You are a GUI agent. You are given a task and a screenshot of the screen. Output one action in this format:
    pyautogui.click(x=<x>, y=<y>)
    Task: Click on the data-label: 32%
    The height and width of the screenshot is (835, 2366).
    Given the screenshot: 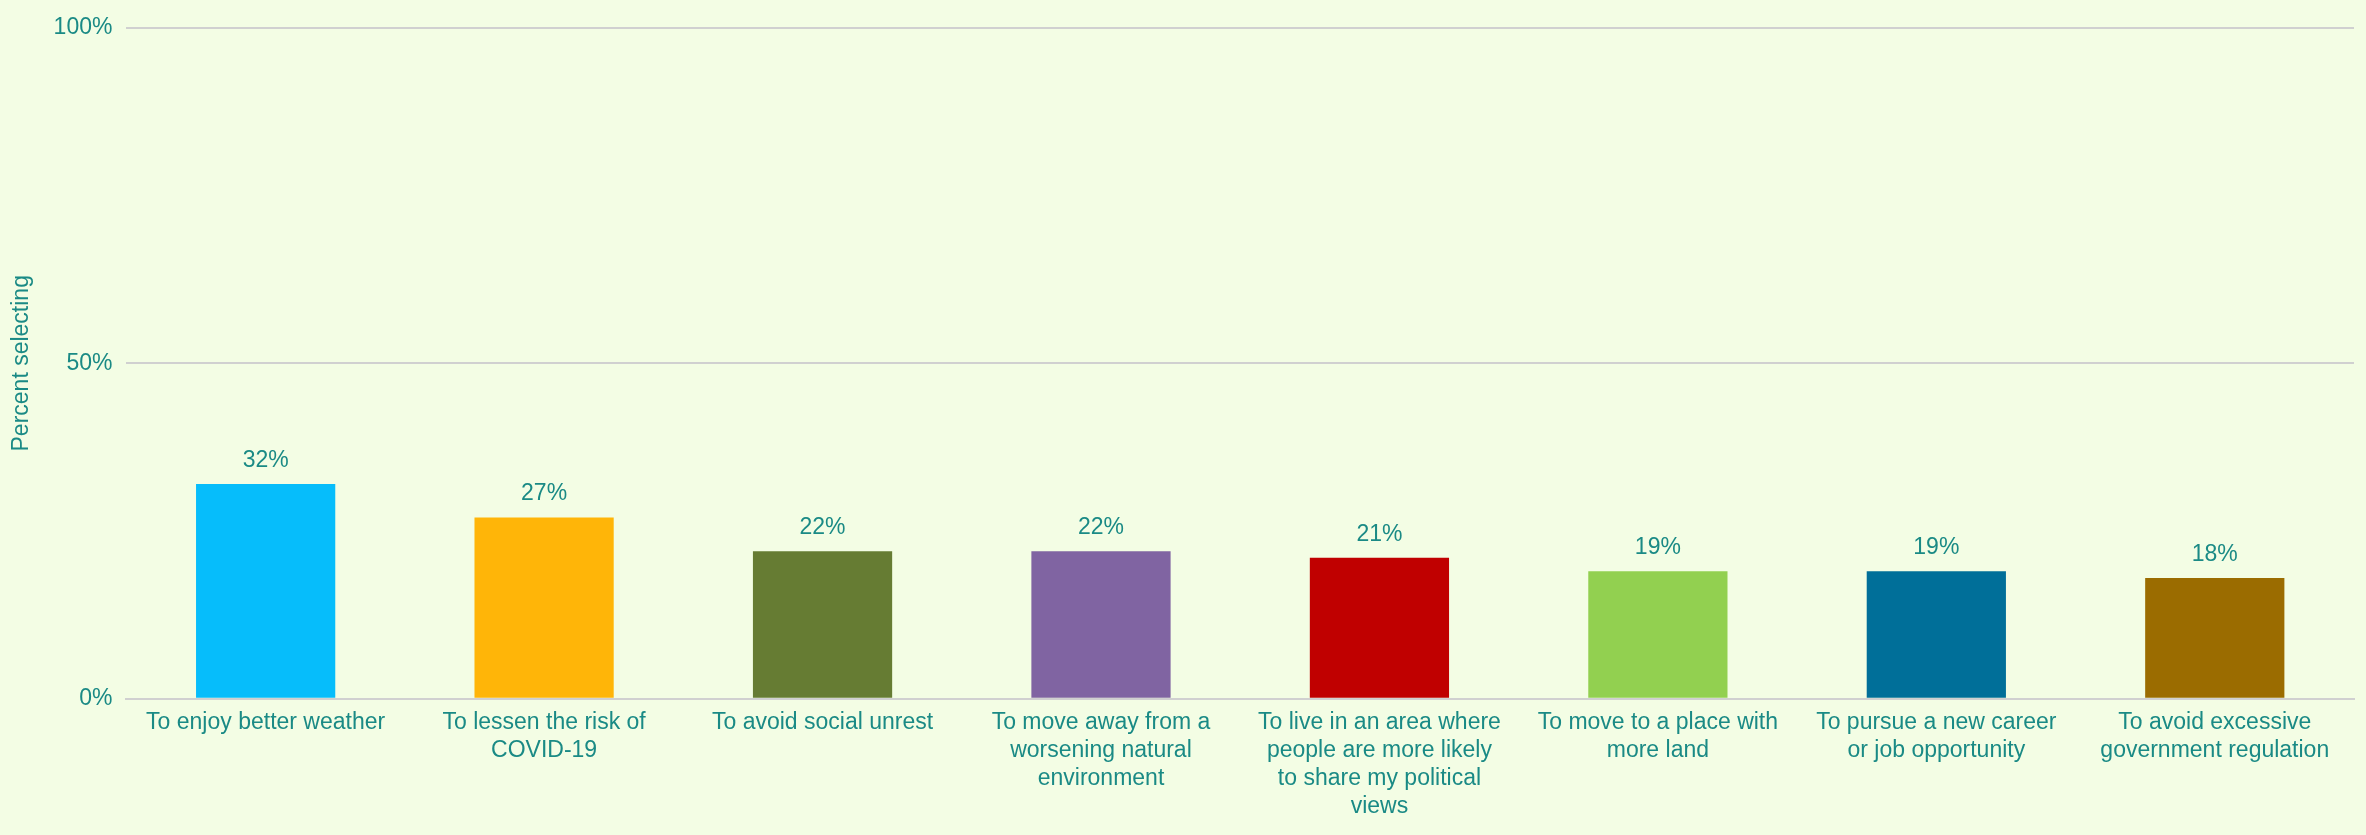 What is the action you would take?
    pyautogui.click(x=265, y=458)
    